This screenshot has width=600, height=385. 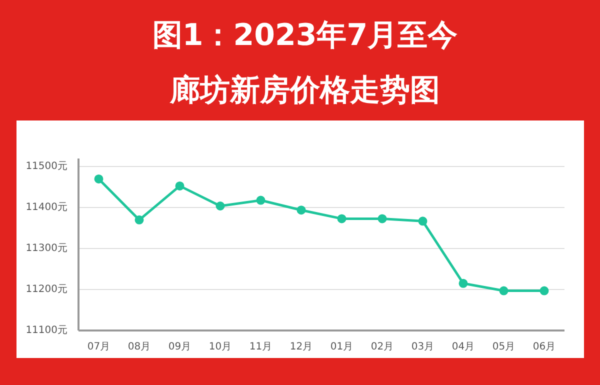 I want to click on y-tick-label: 11500元, so click(x=47, y=166).